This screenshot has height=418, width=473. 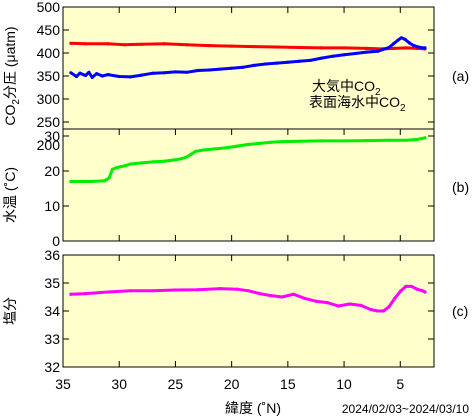 I want to click on panel-salinity-ytick-label: 34, so click(x=52, y=311).